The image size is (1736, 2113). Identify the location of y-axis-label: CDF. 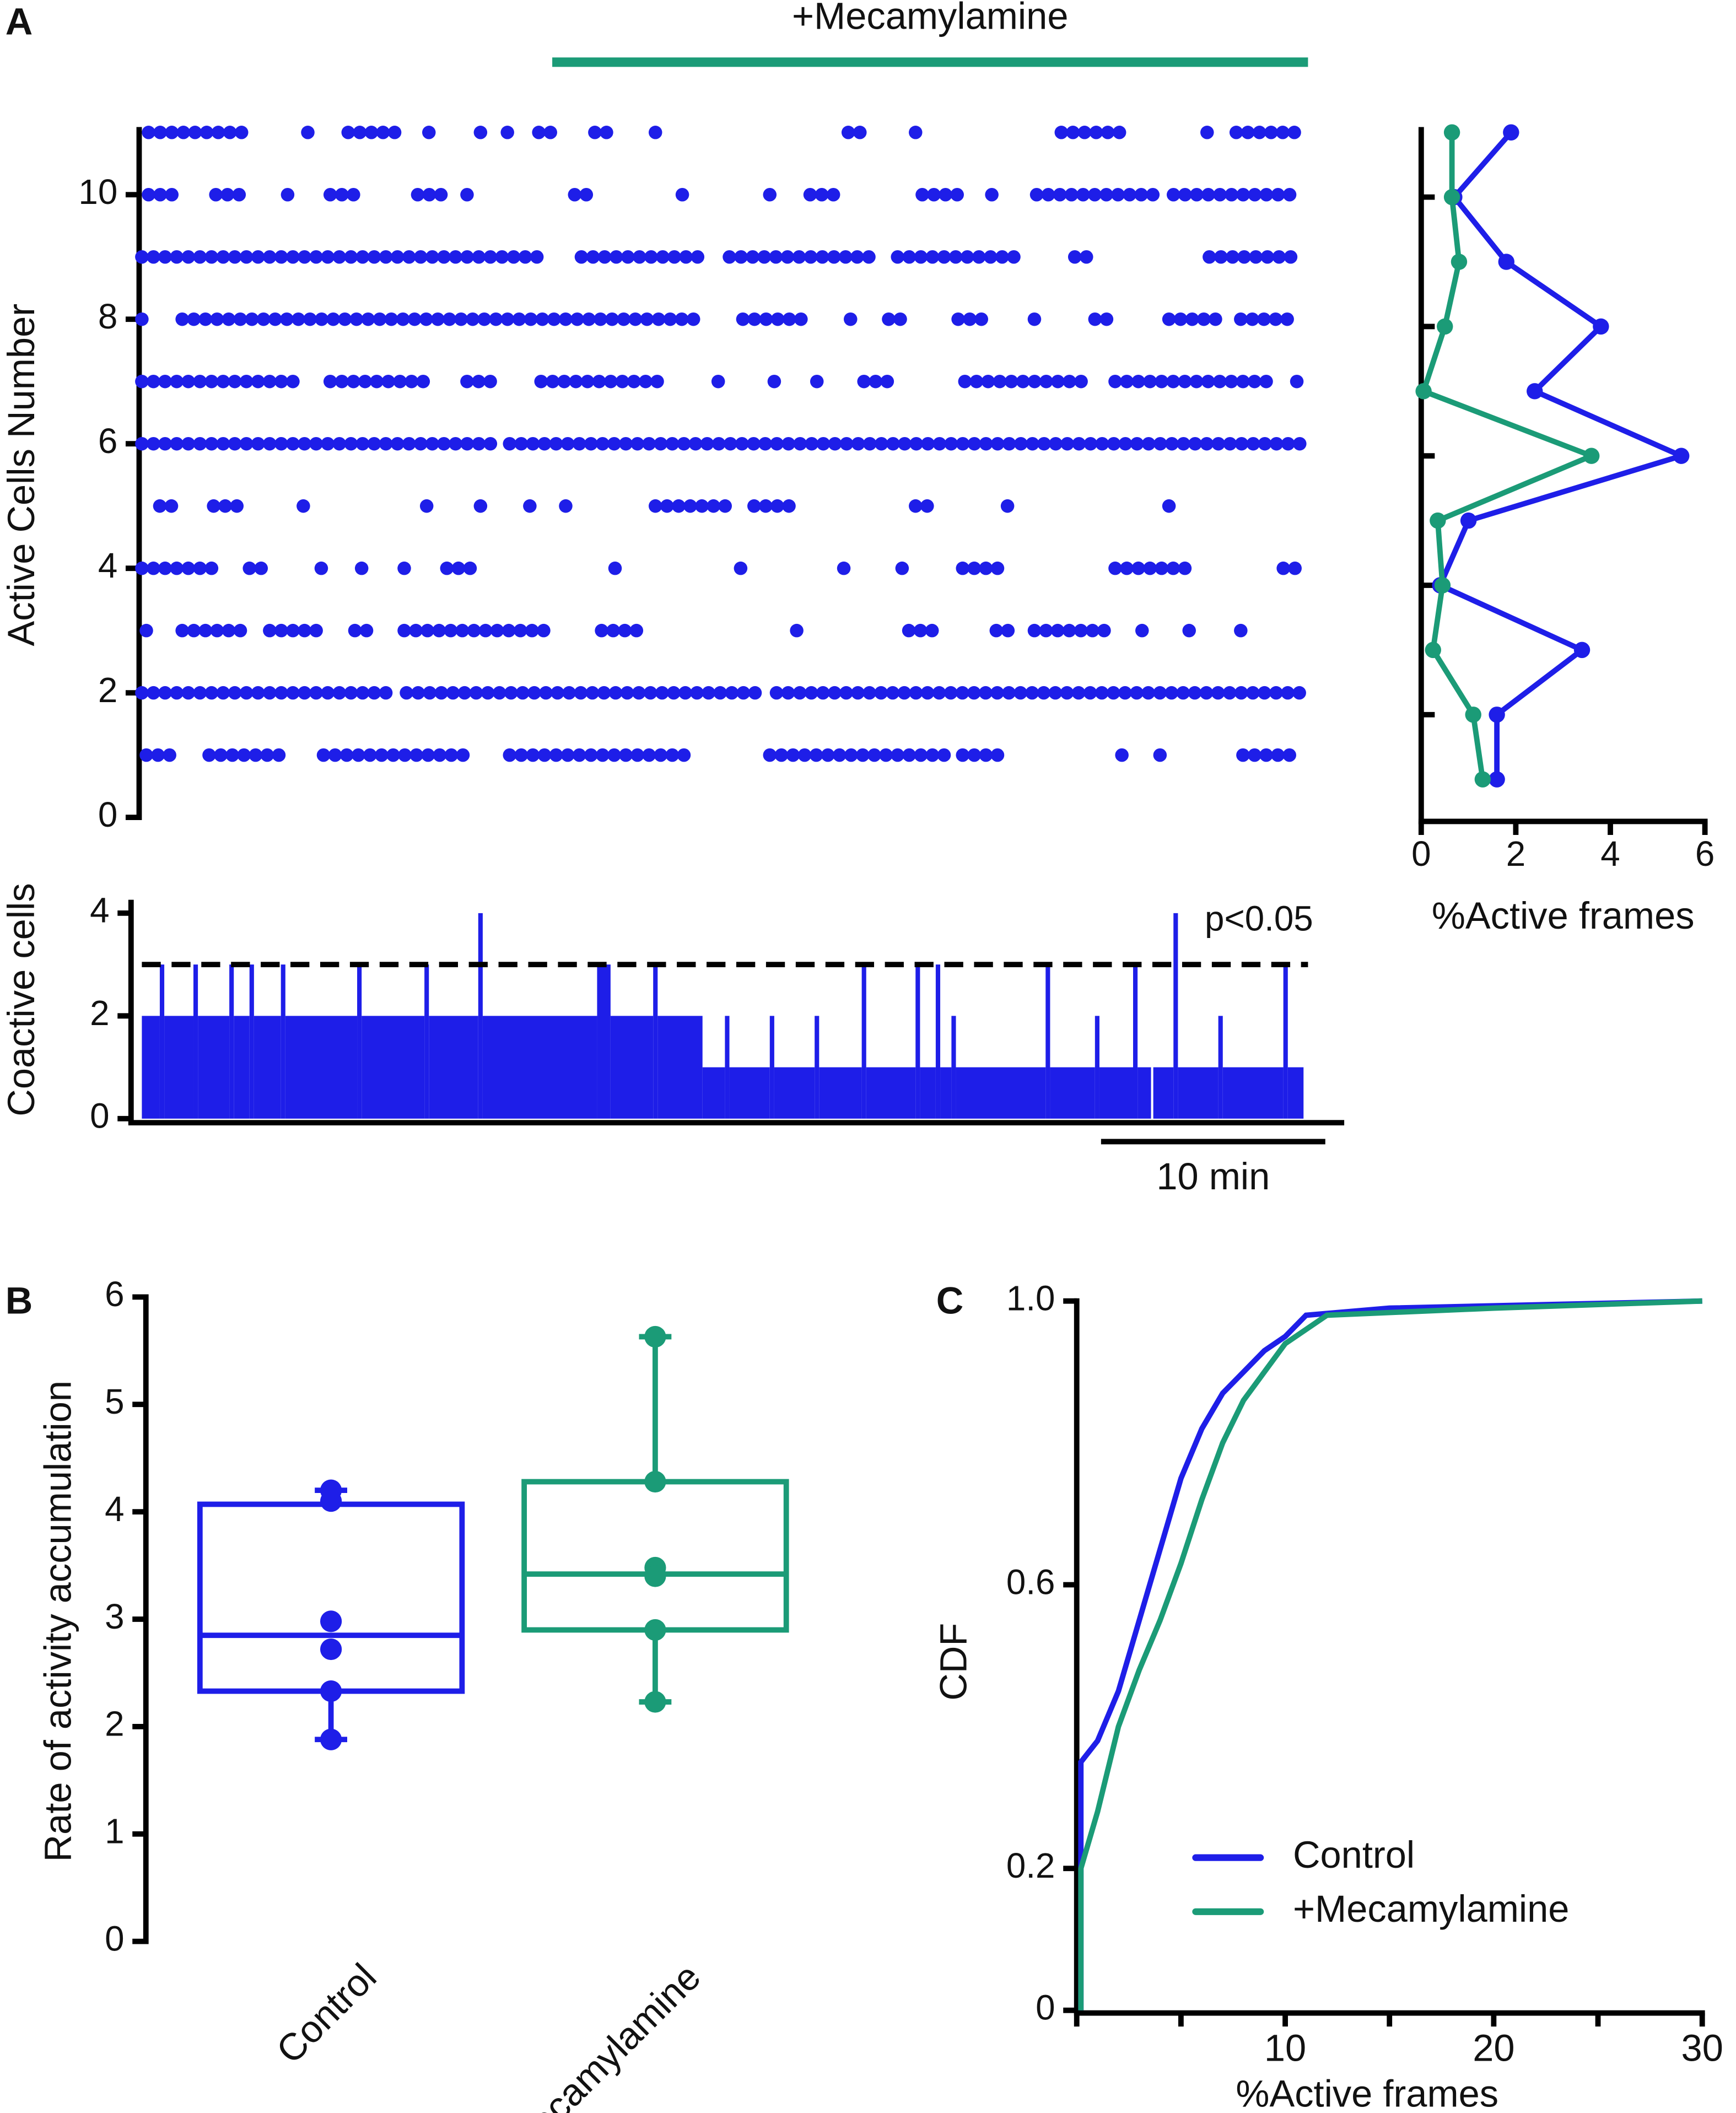
(953, 1662).